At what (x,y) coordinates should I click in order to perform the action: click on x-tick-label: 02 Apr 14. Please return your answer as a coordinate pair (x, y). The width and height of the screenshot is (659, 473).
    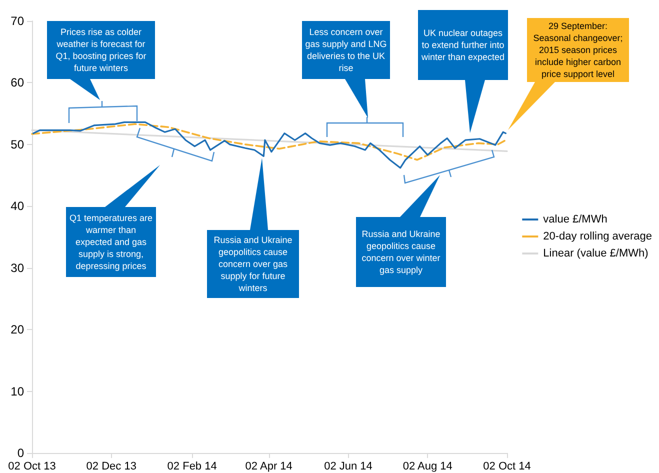
    Looking at the image, I should click on (268, 466).